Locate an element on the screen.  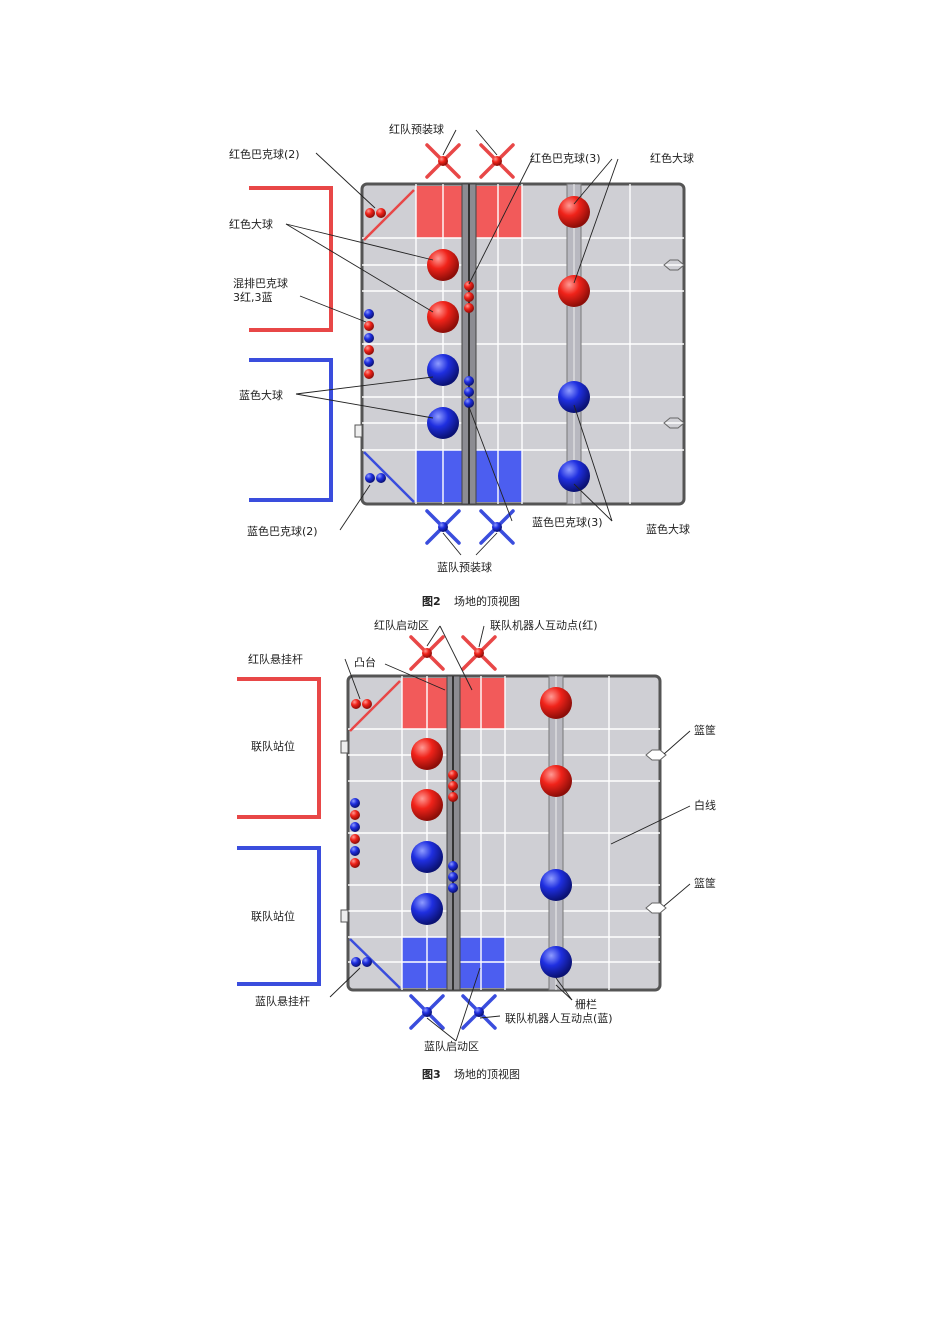
blue-start-zone-right is located at coordinates (499, 476).